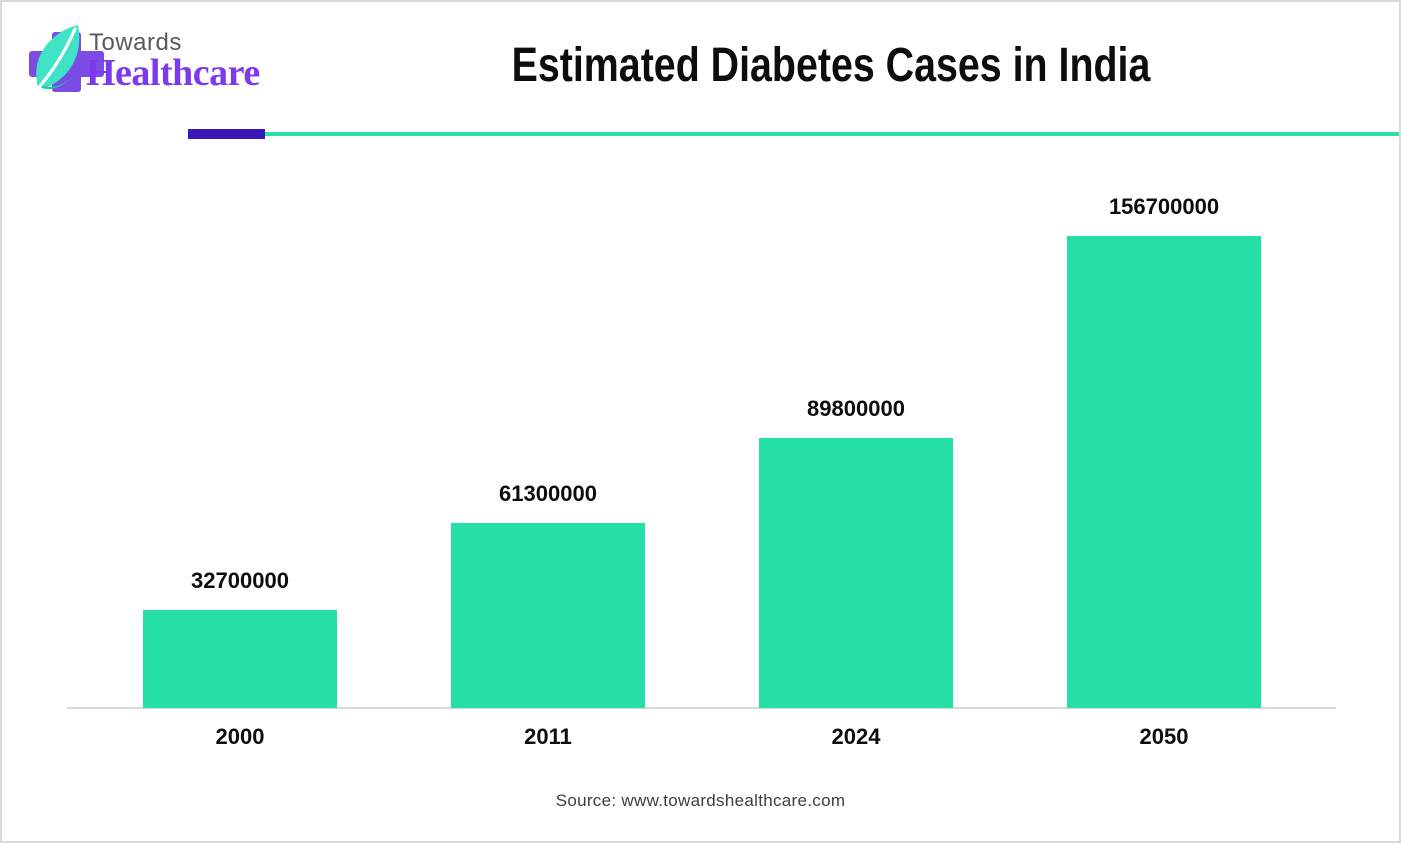 The width and height of the screenshot is (1401, 843). Describe the element at coordinates (548, 615) in the screenshot. I see `bar-2011` at that location.